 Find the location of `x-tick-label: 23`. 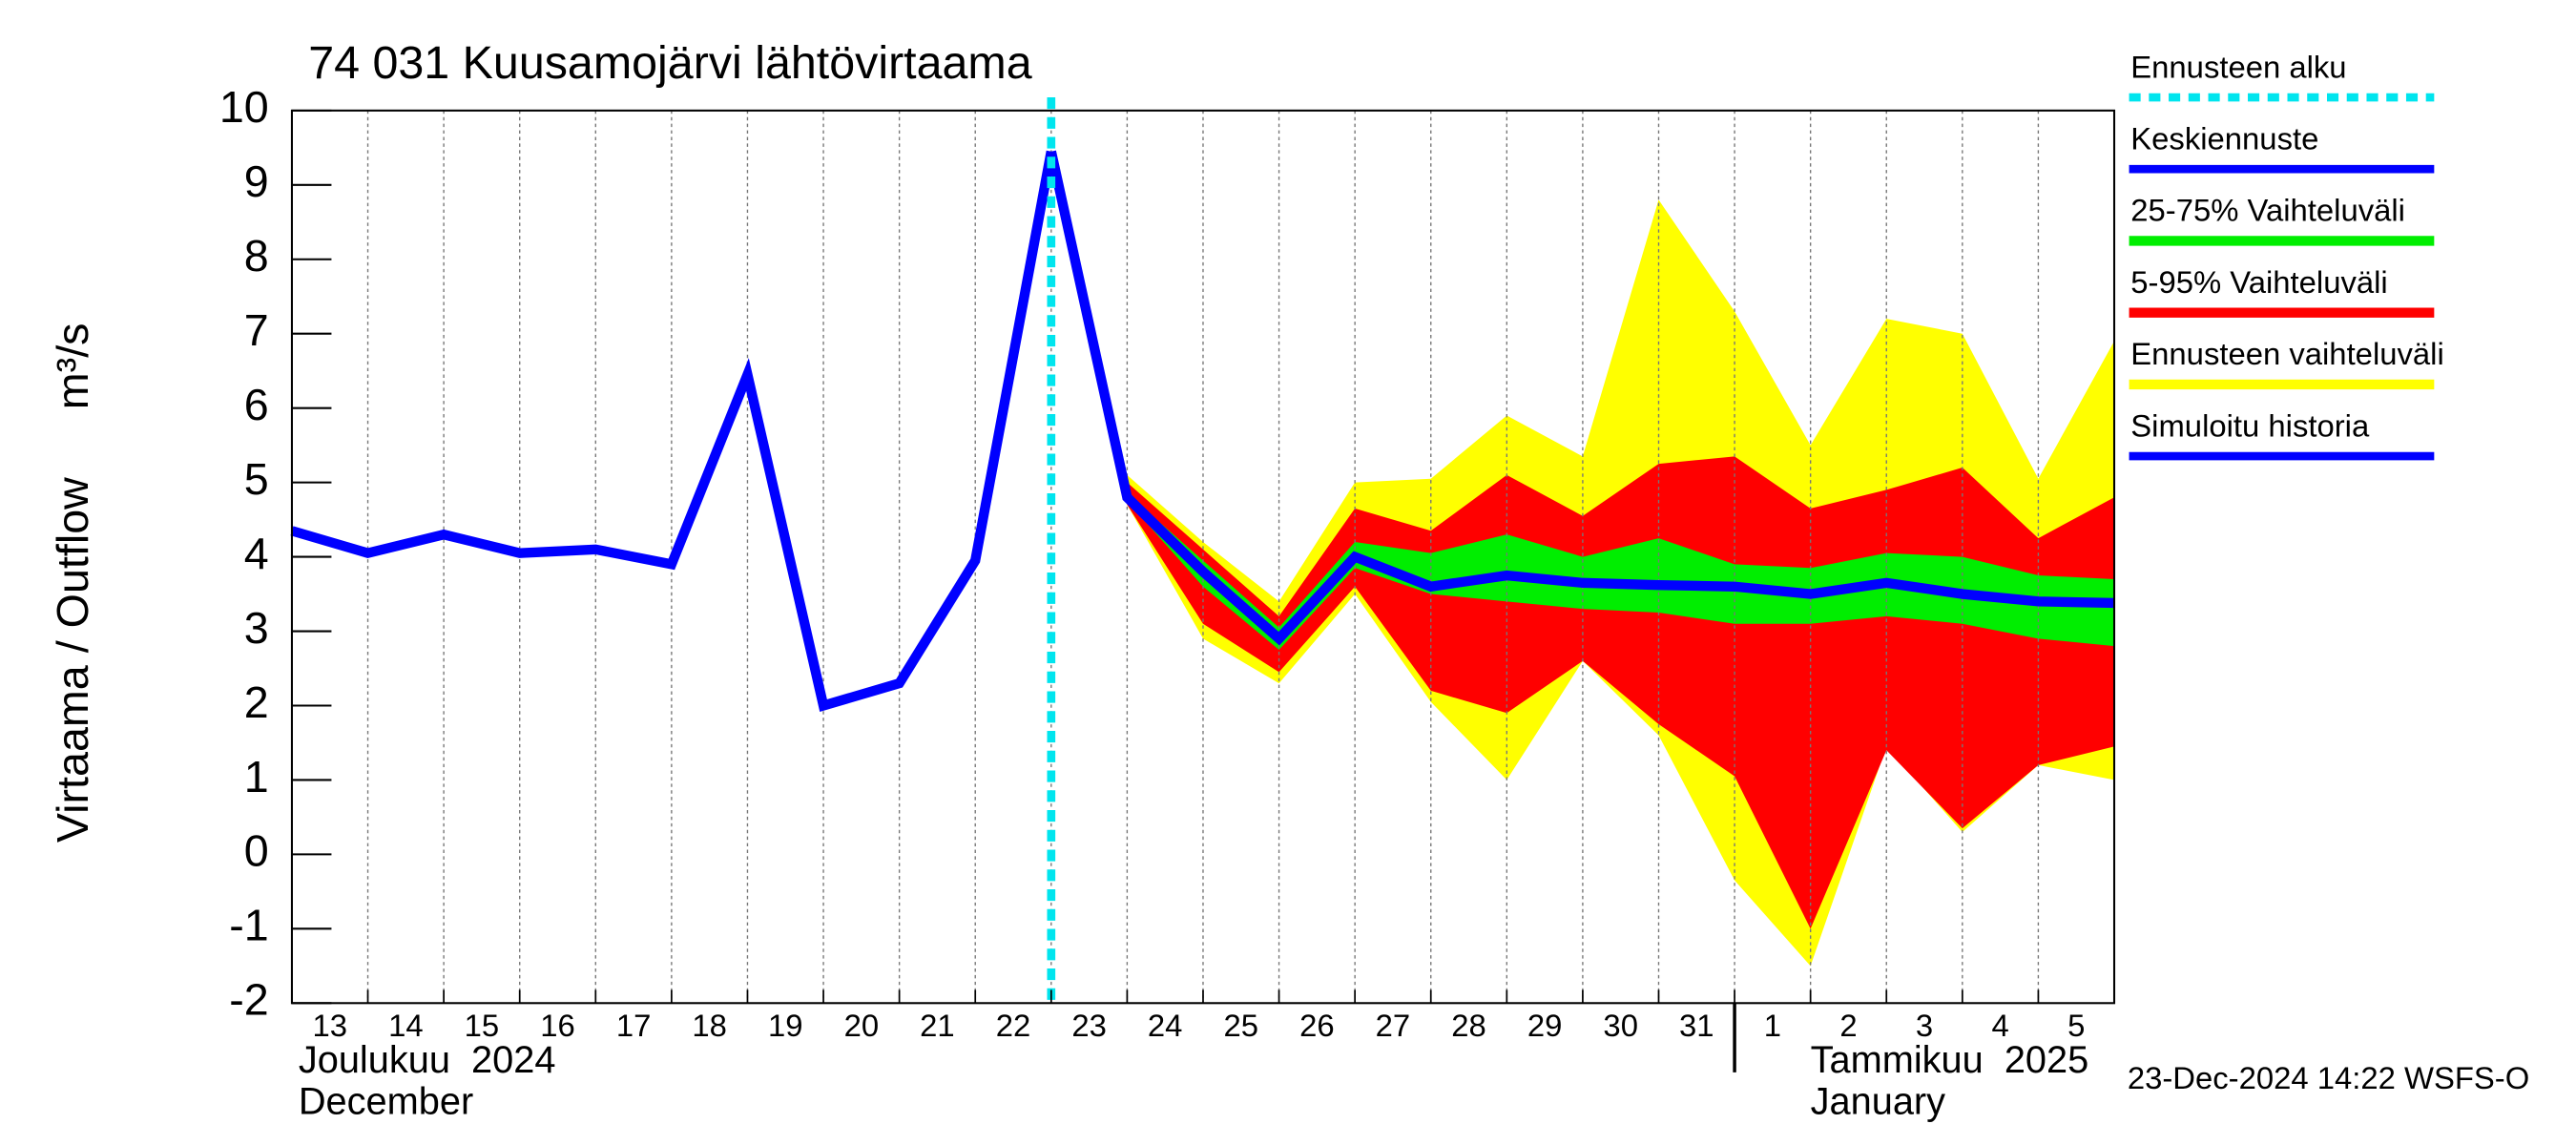

x-tick-label: 23 is located at coordinates (1089, 1025).